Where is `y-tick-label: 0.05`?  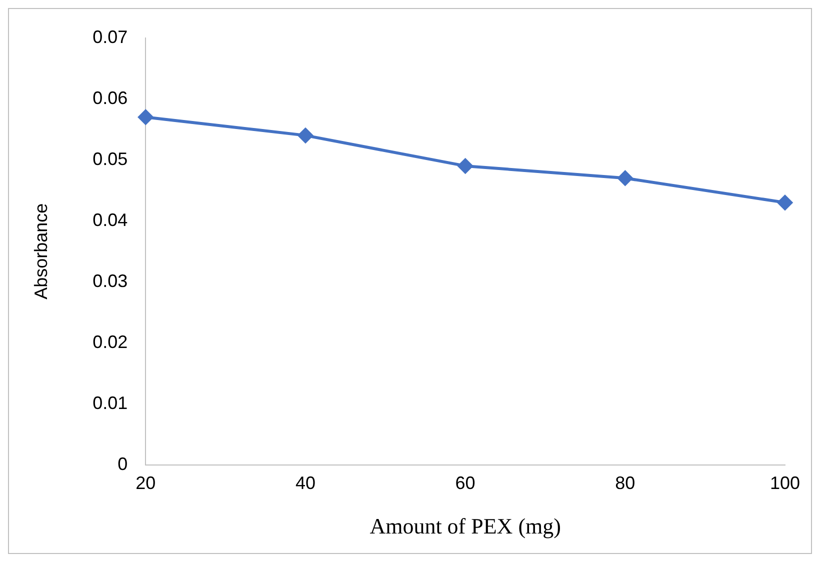
y-tick-label: 0.05 is located at coordinates (110, 158).